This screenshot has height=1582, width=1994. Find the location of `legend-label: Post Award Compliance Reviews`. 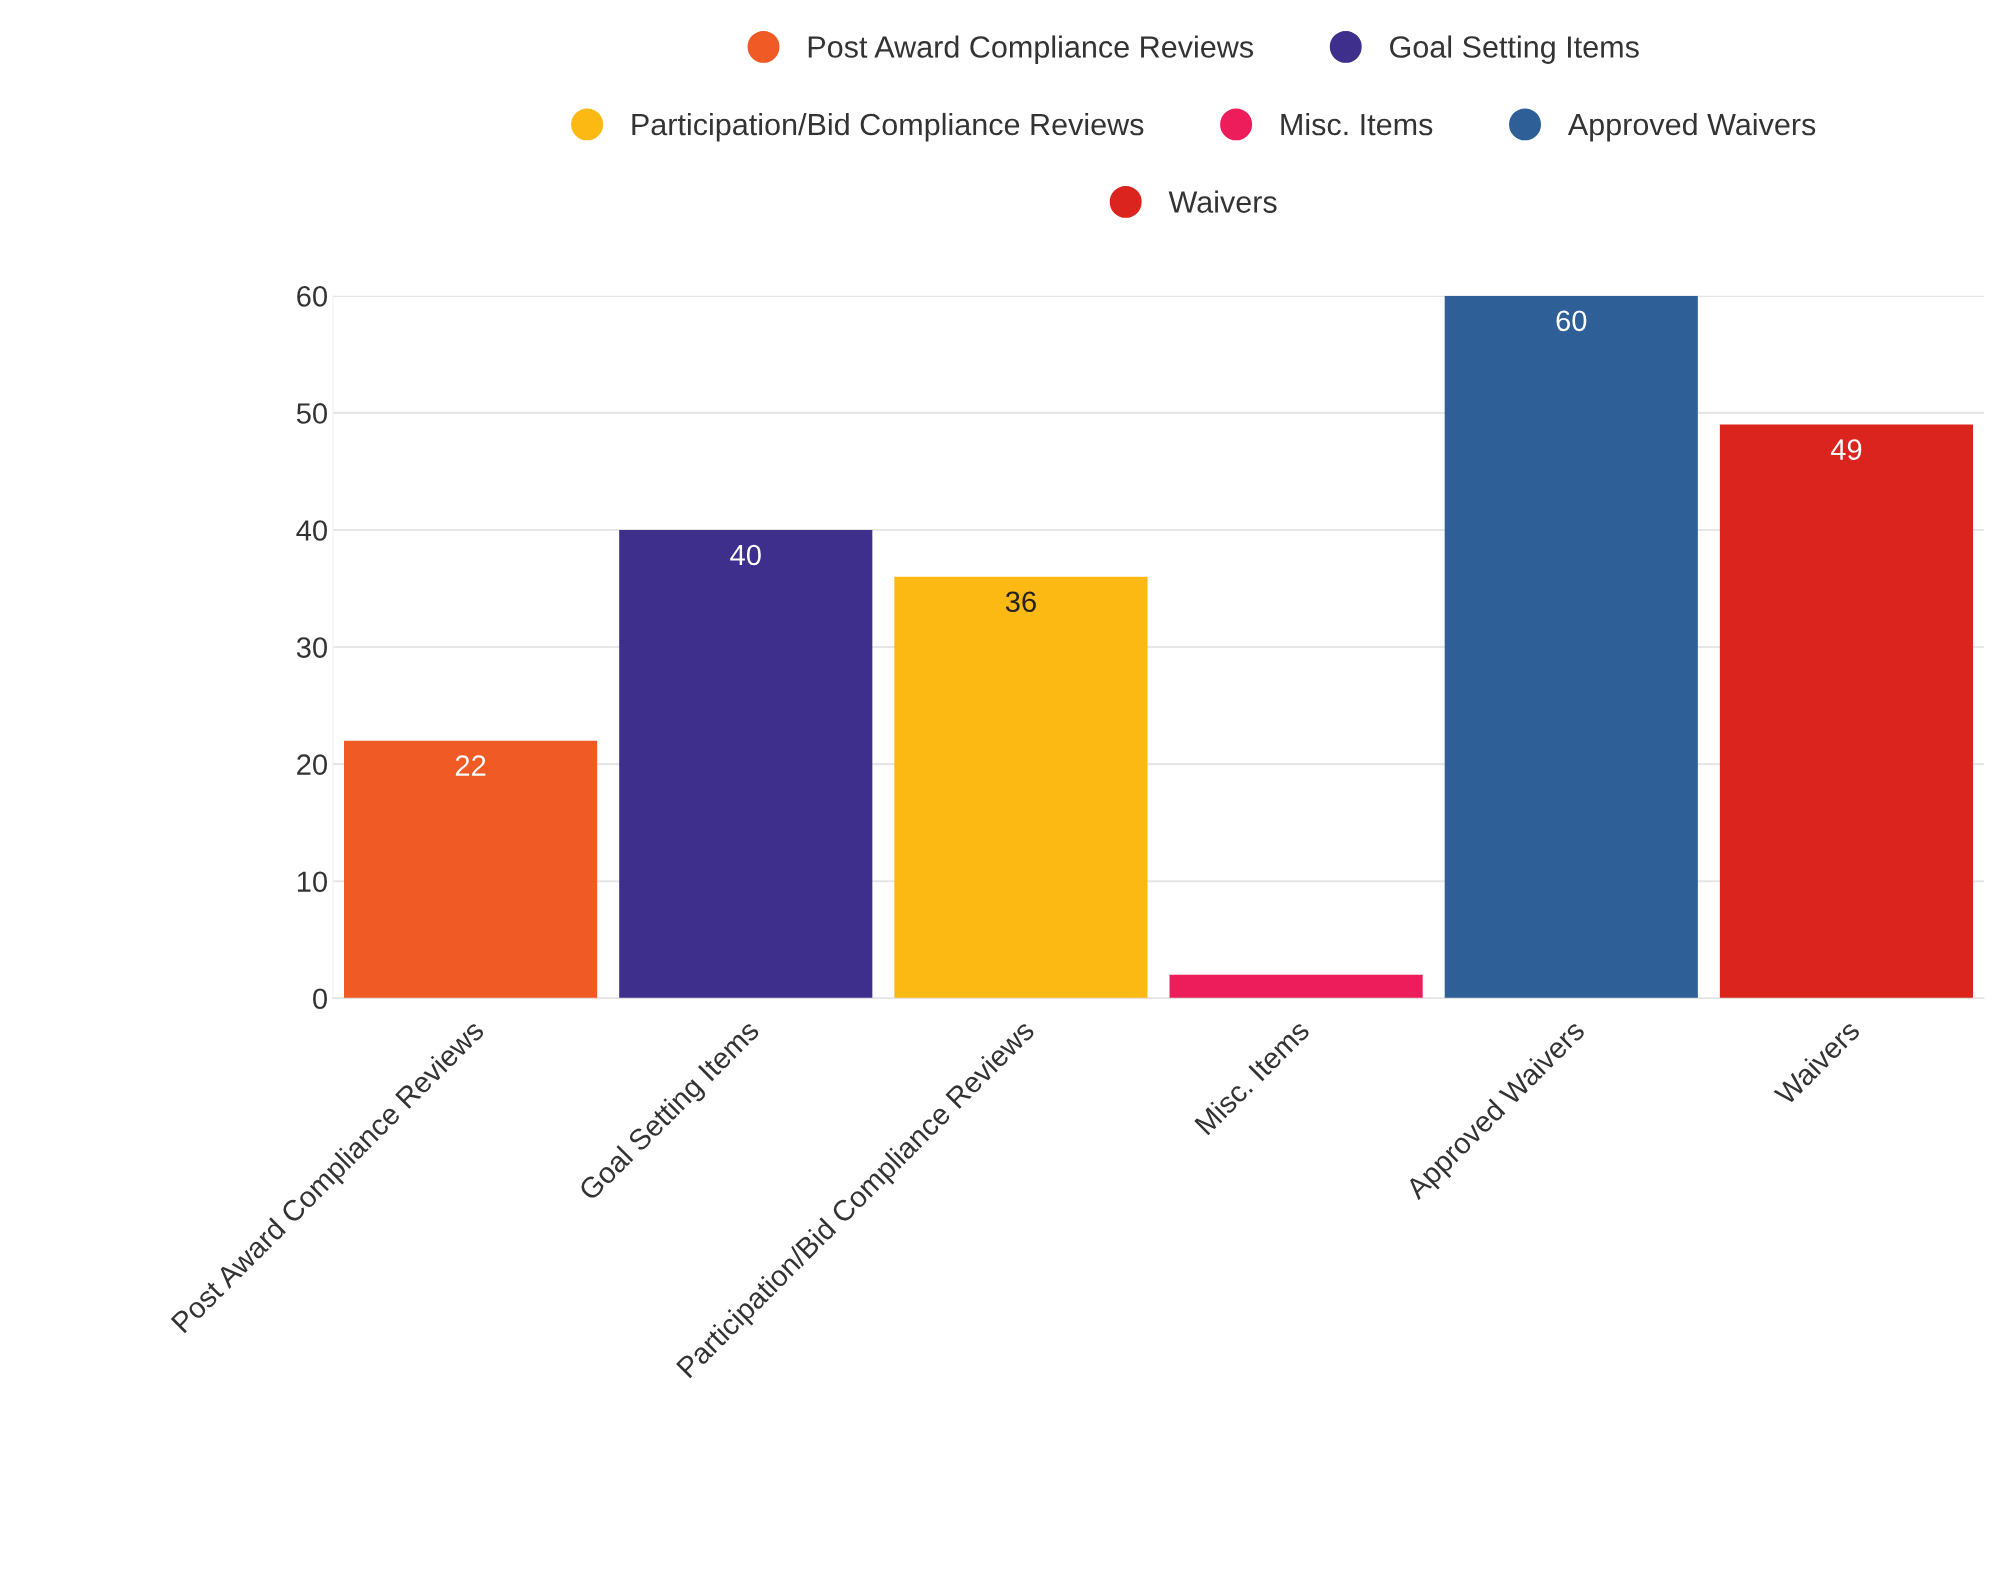

legend-label: Post Award Compliance Reviews is located at coordinates (1031, 49).